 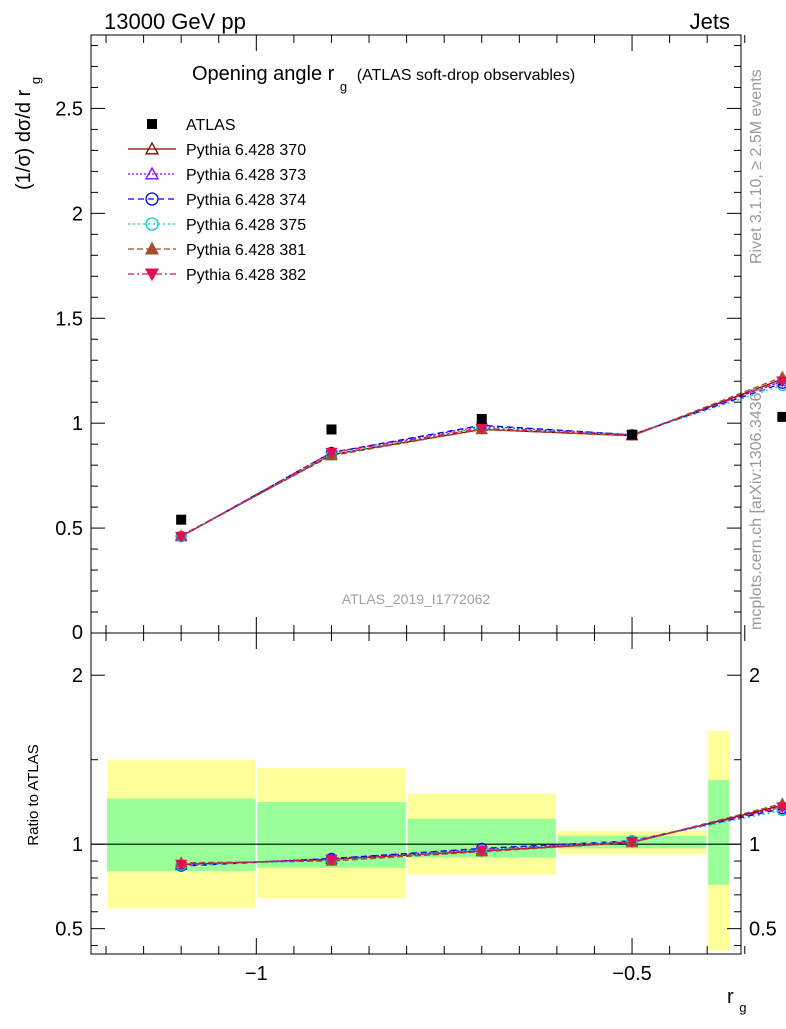 I want to click on plot-title-sub: g, so click(x=343, y=86).